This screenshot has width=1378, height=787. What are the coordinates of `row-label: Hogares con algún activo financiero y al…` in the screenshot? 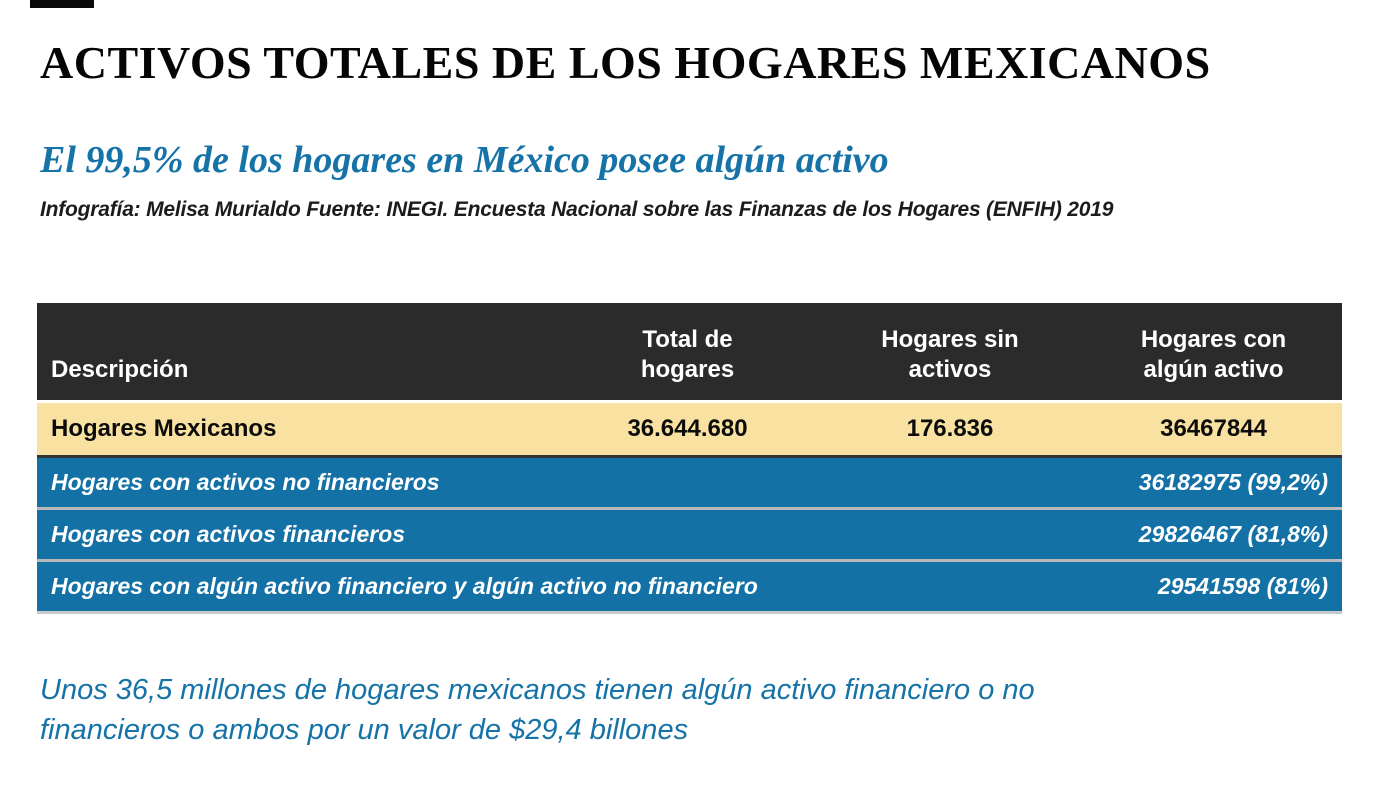 It's located at (404, 586).